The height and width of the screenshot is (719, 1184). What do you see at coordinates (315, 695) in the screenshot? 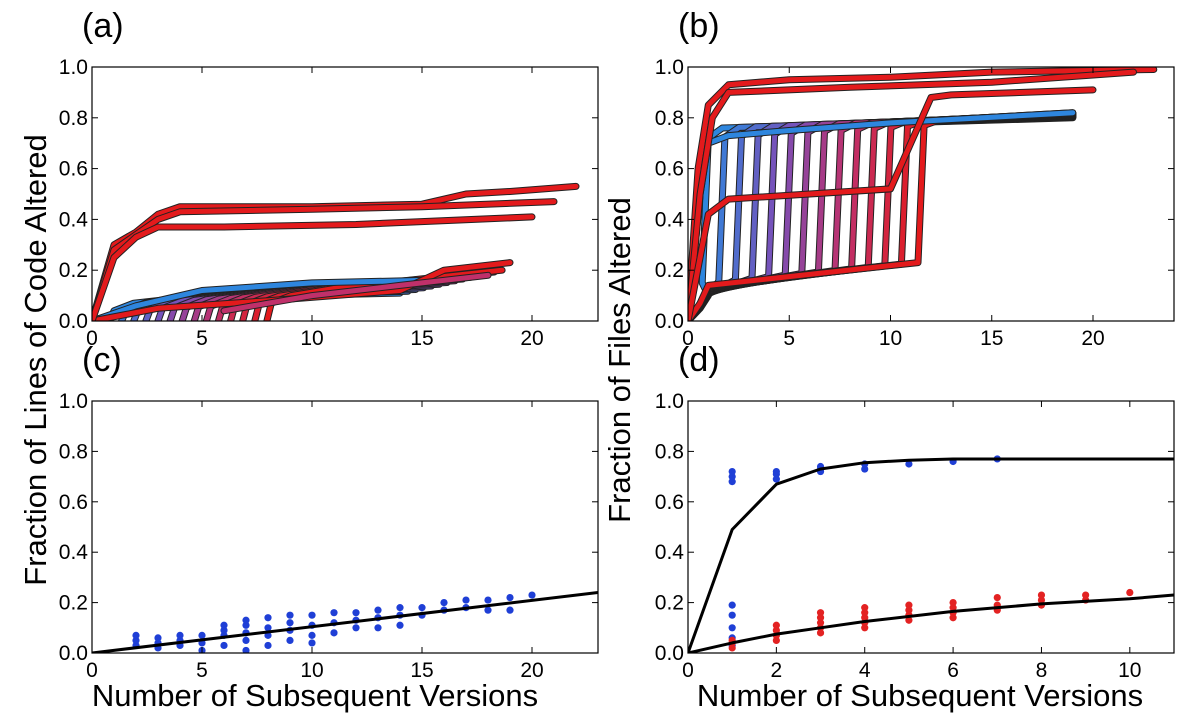
I see `x-axis-label-left: Number of Subsequent Versions` at bounding box center [315, 695].